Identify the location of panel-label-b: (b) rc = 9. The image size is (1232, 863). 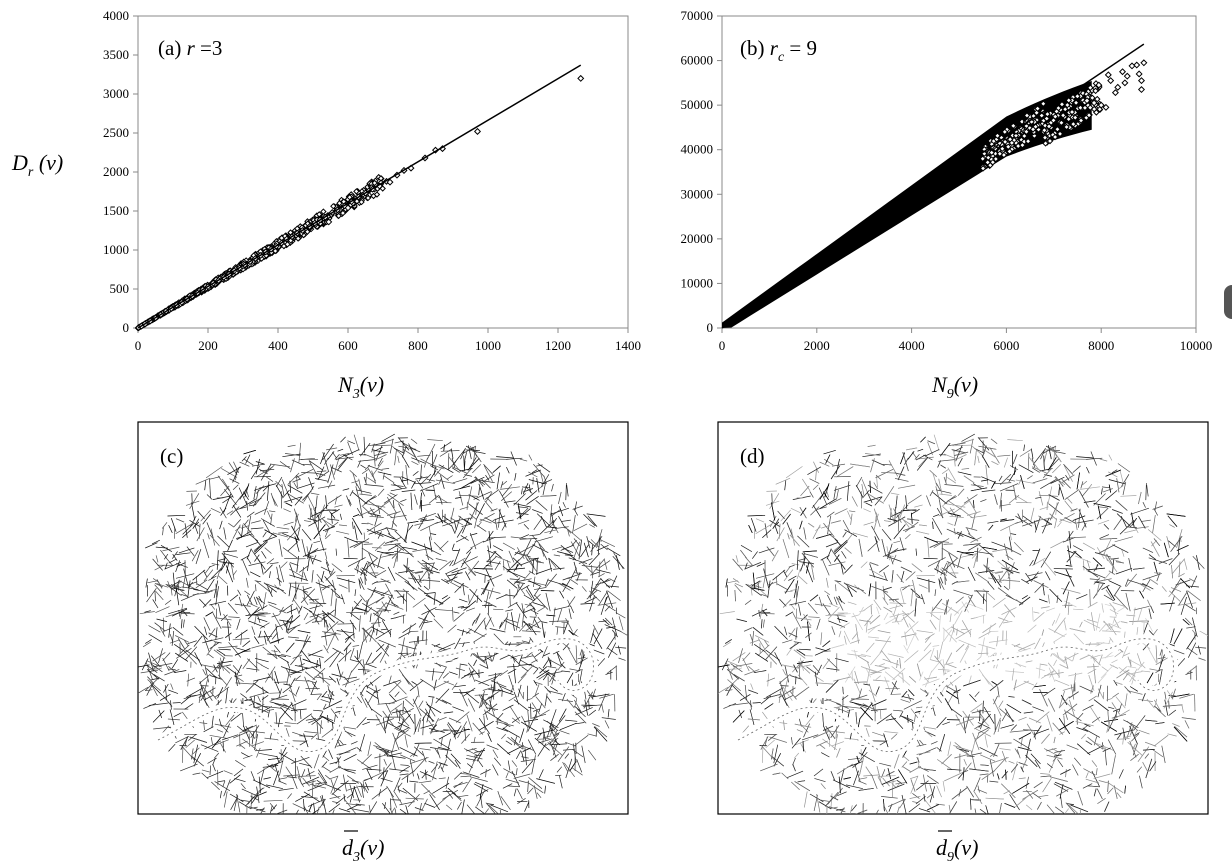
(778, 50).